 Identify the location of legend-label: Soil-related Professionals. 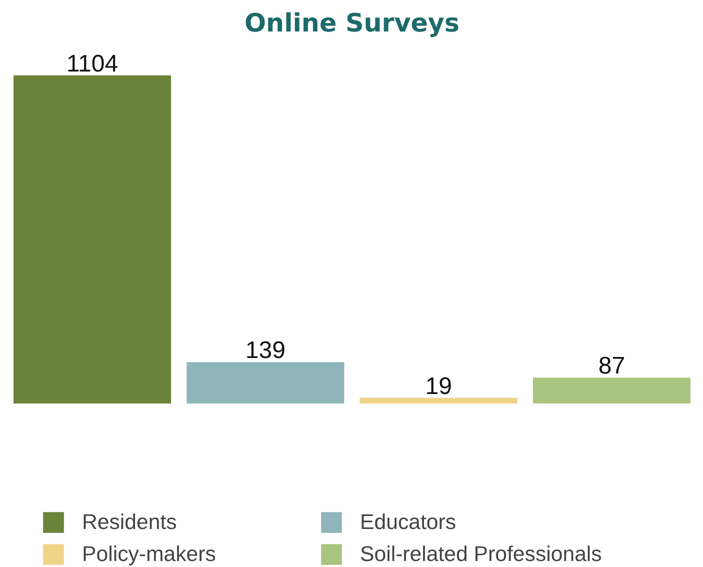
(481, 554).